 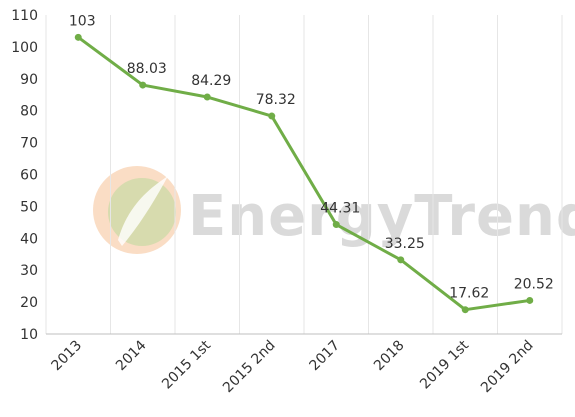 I want to click on data-label: 44.31, so click(x=340, y=209).